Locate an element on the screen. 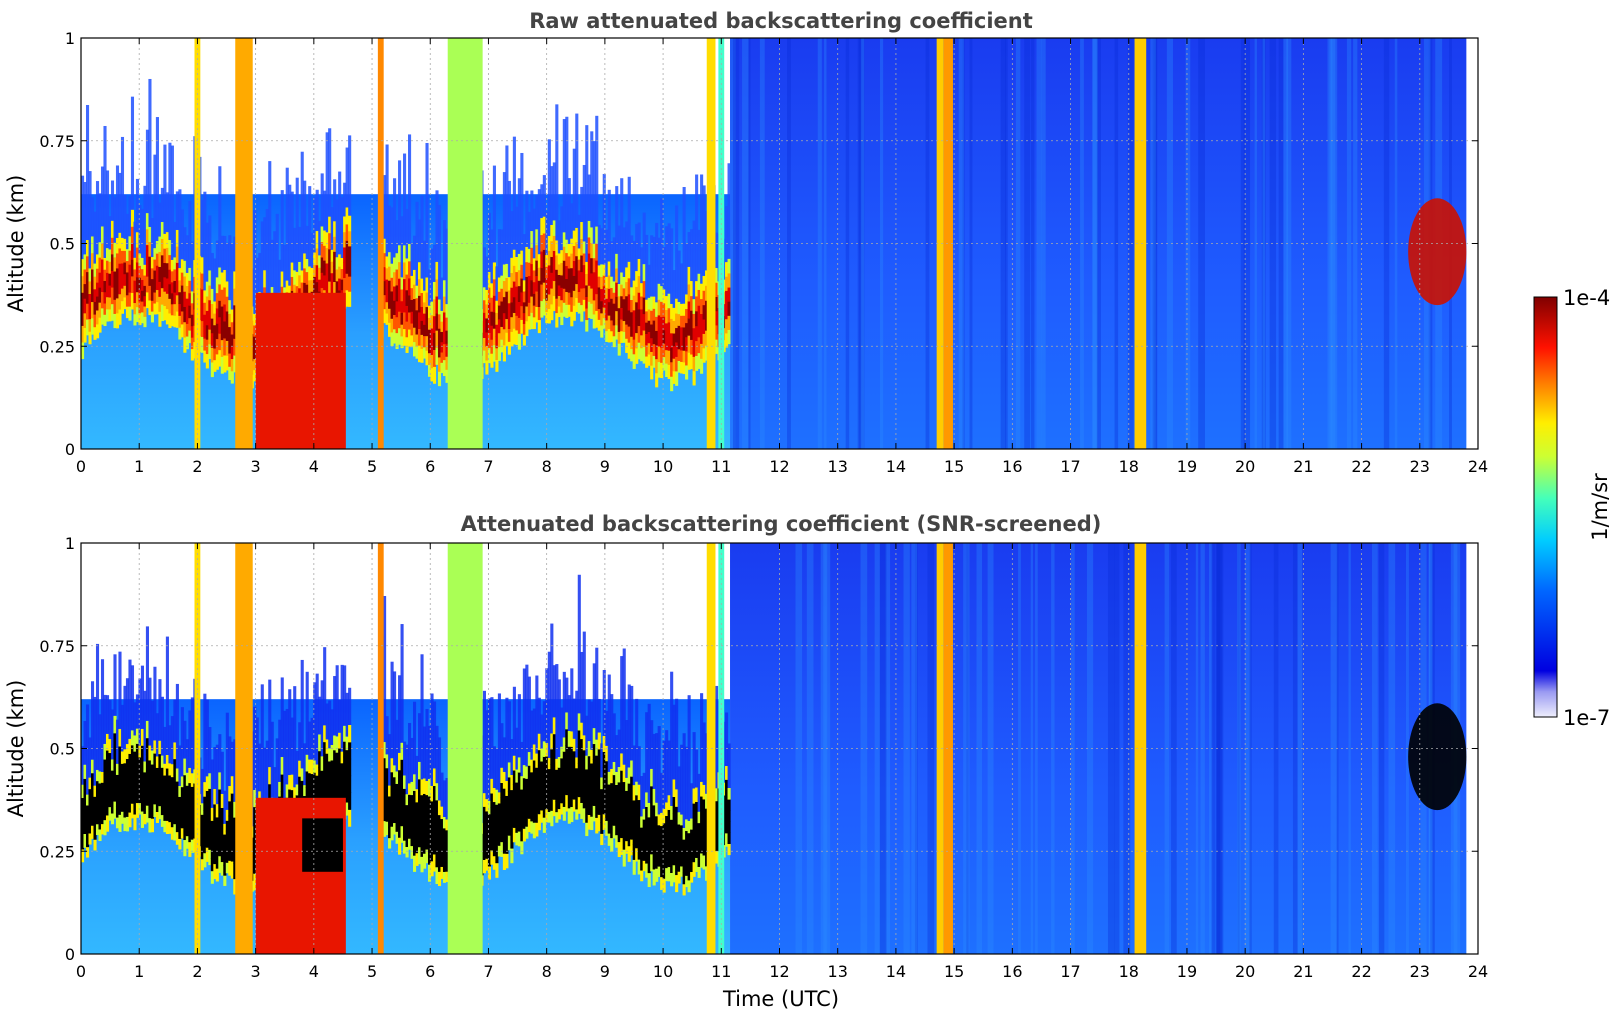  y-axis-label: Altitude (km) is located at coordinates (16, 244).